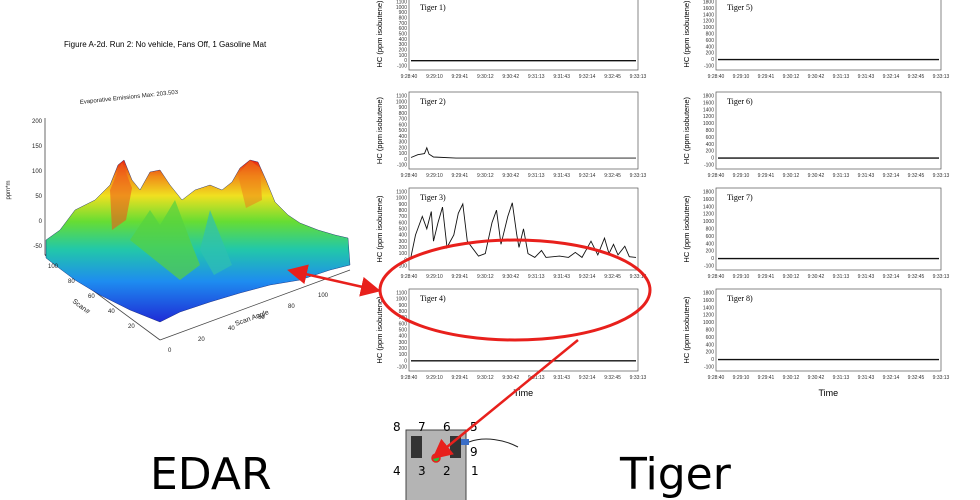  Describe the element at coordinates (37, 172) in the screenshot. I see `z-tick: 100` at that location.